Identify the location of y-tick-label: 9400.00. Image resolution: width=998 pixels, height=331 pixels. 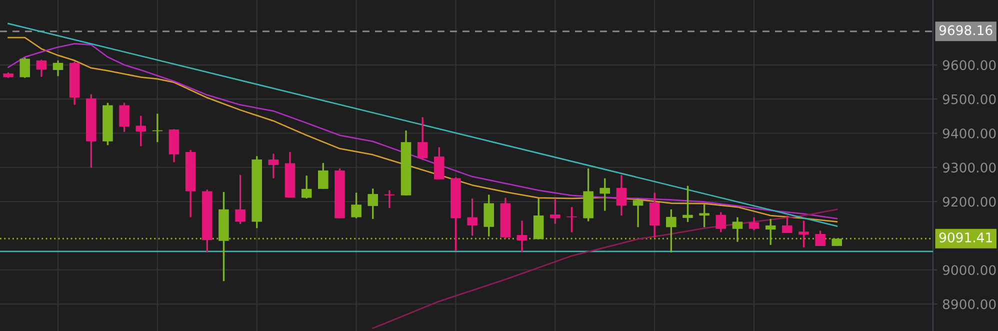
(969, 133).